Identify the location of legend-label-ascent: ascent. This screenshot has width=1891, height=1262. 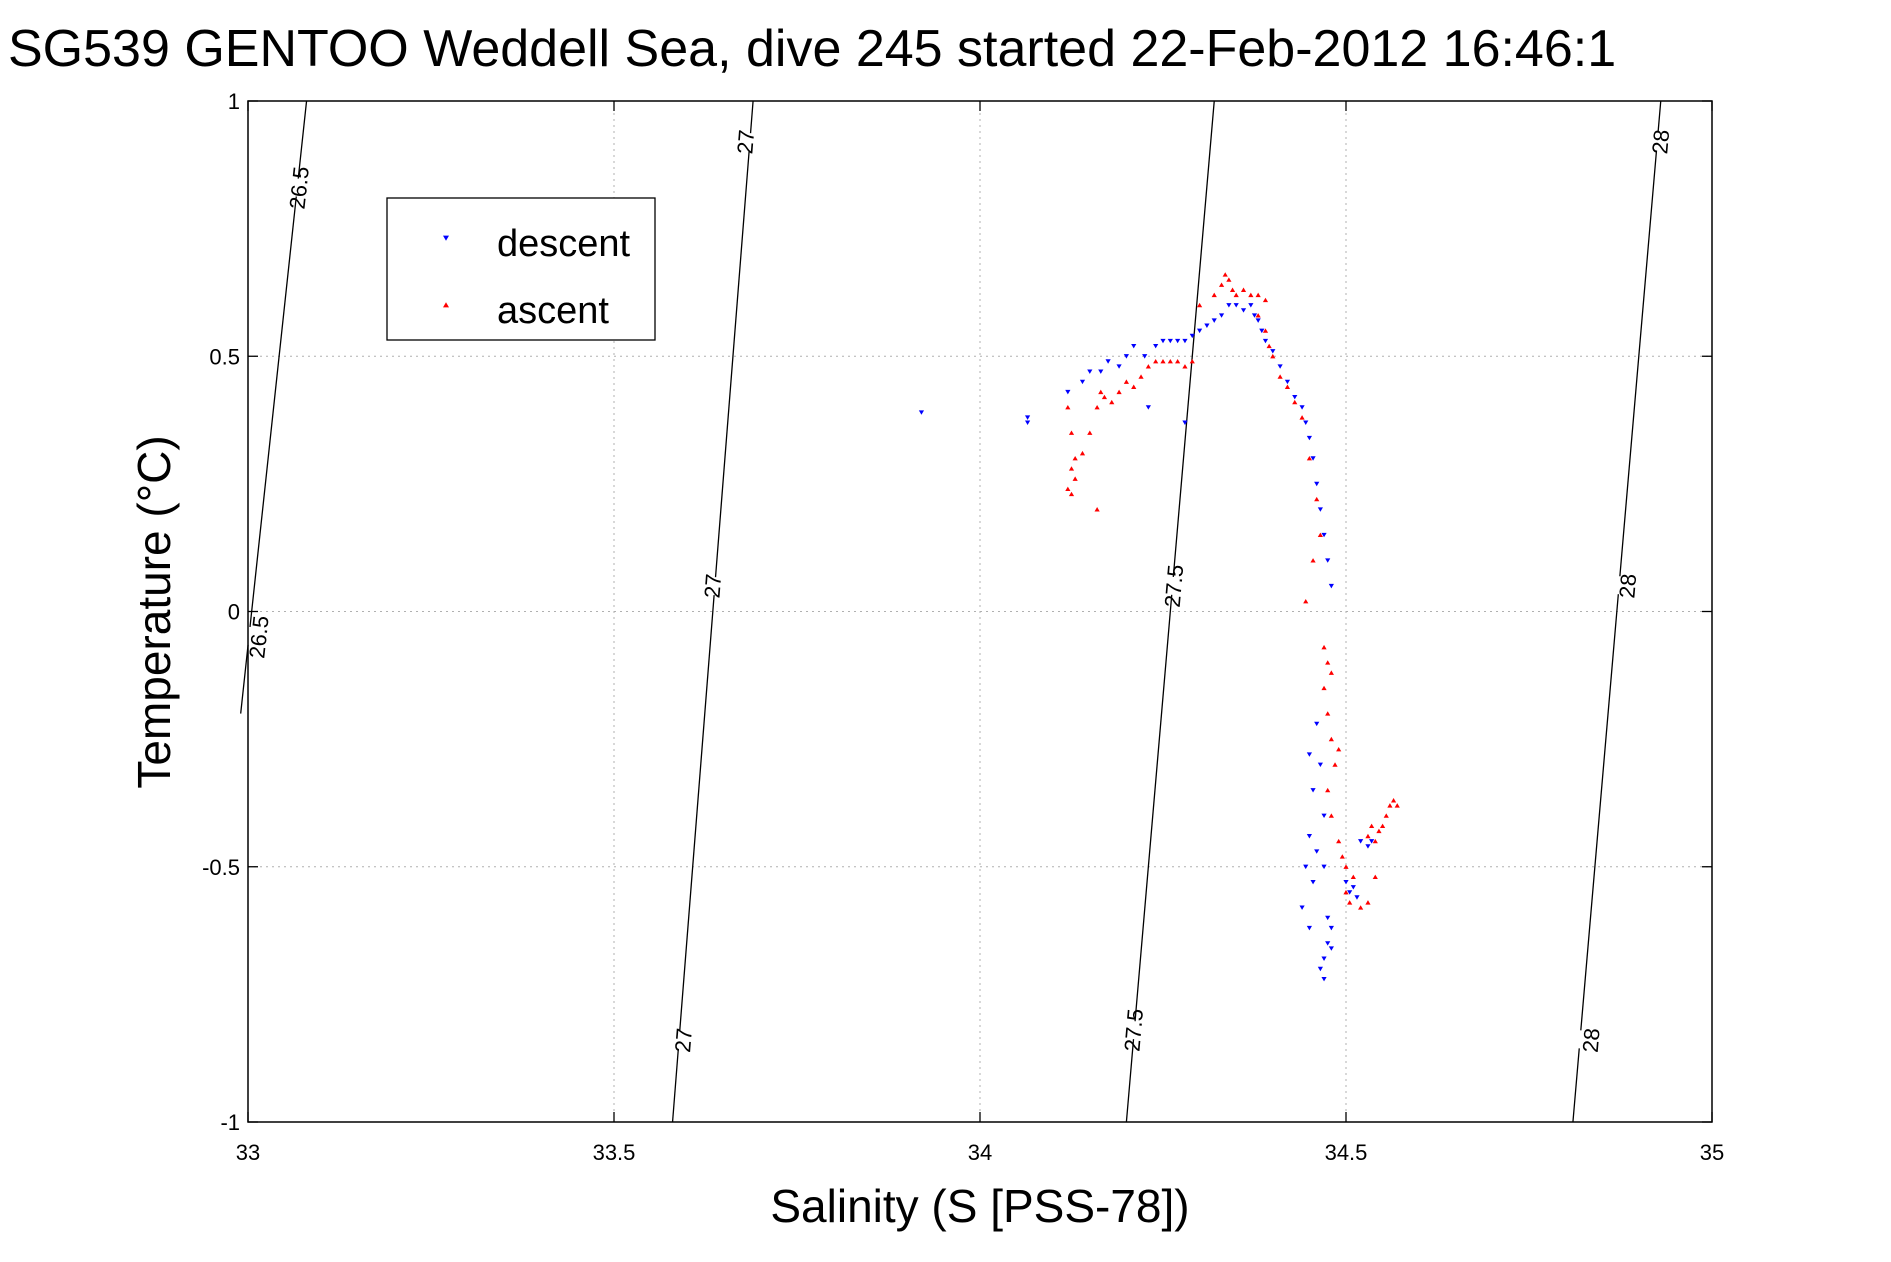
(553, 311).